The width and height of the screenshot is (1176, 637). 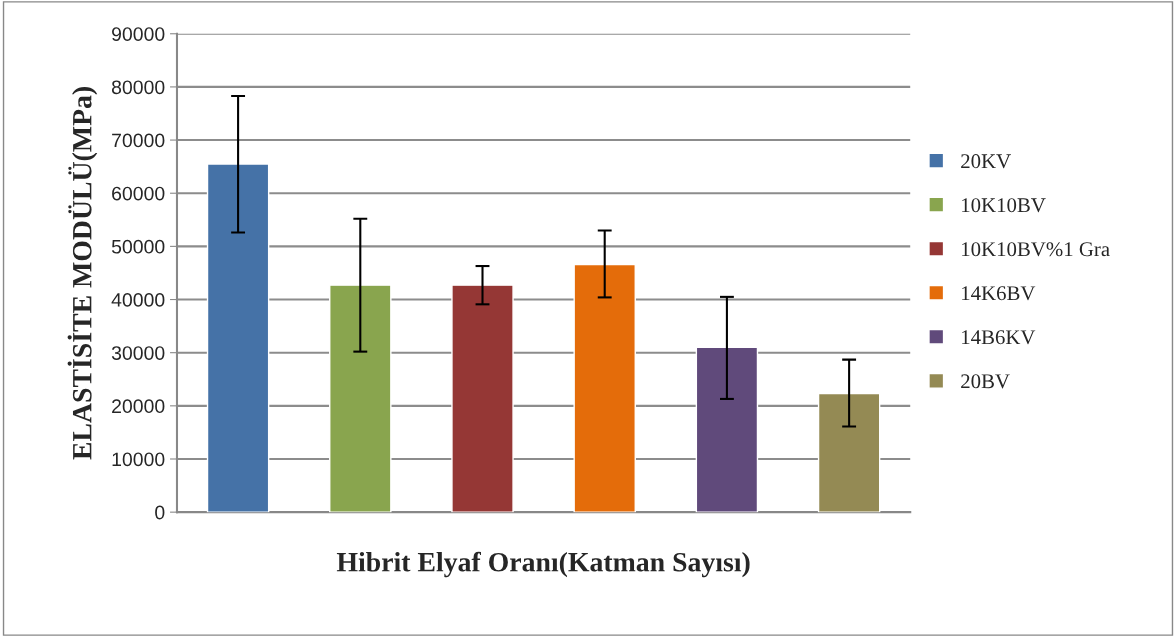 I want to click on y-tick-label: 20000, so click(x=138, y=406).